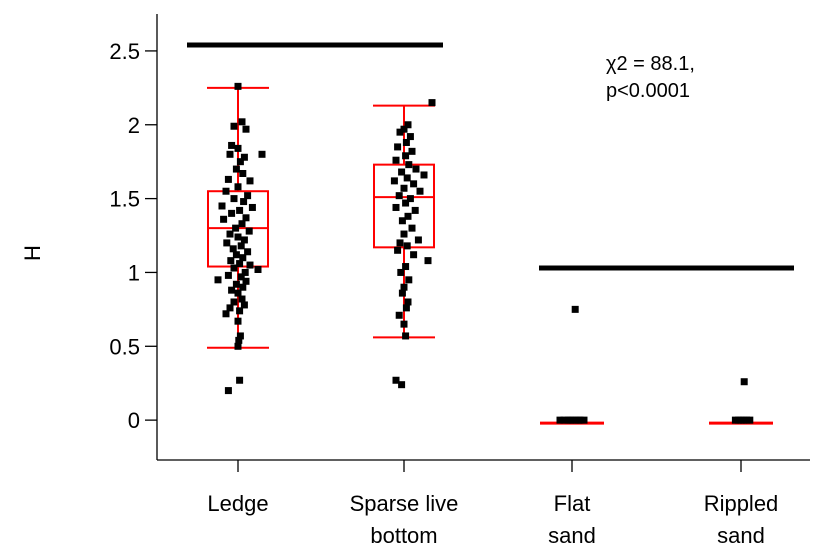  I want to click on stat-annotation-line2: p<0.0001, so click(648, 91).